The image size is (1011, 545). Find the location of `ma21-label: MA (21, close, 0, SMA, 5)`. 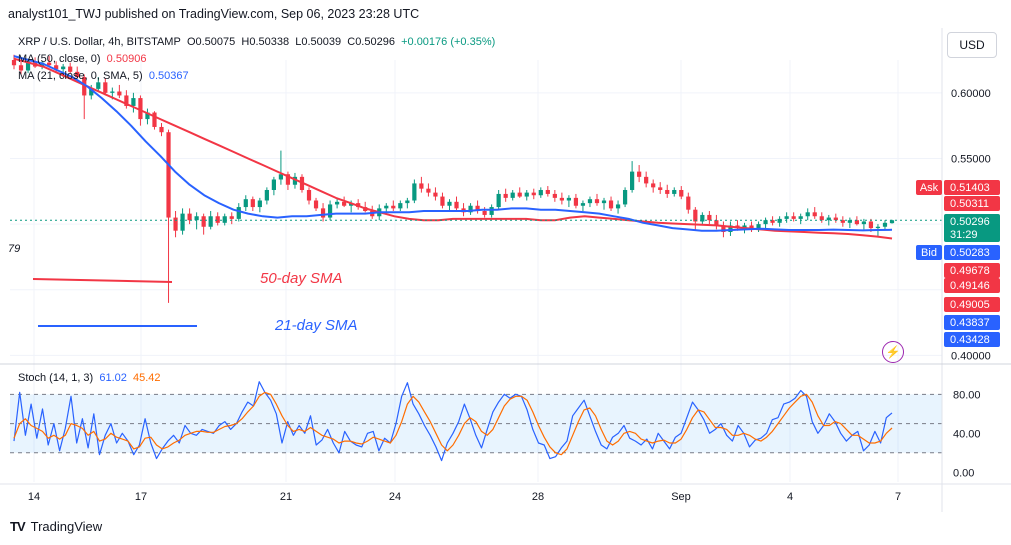

ma21-label: MA (21, close, 0, SMA, 5) is located at coordinates (80, 76).